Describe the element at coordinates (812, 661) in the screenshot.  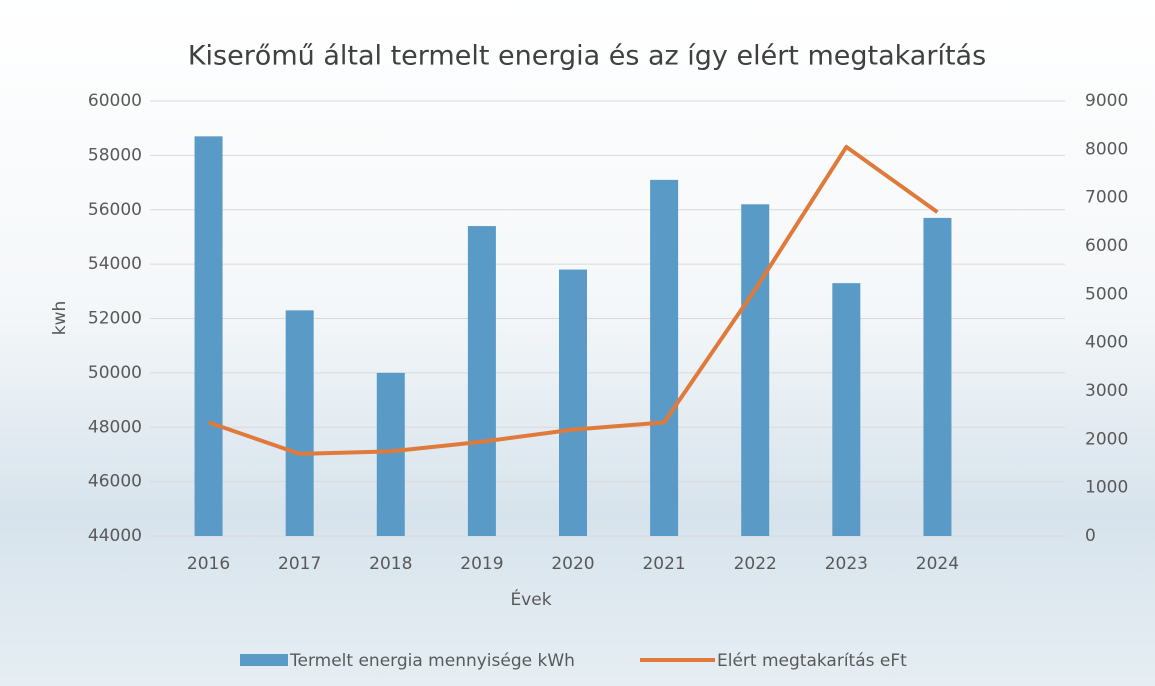
I see `legend-label: Elért megtakarítás eFt` at that location.